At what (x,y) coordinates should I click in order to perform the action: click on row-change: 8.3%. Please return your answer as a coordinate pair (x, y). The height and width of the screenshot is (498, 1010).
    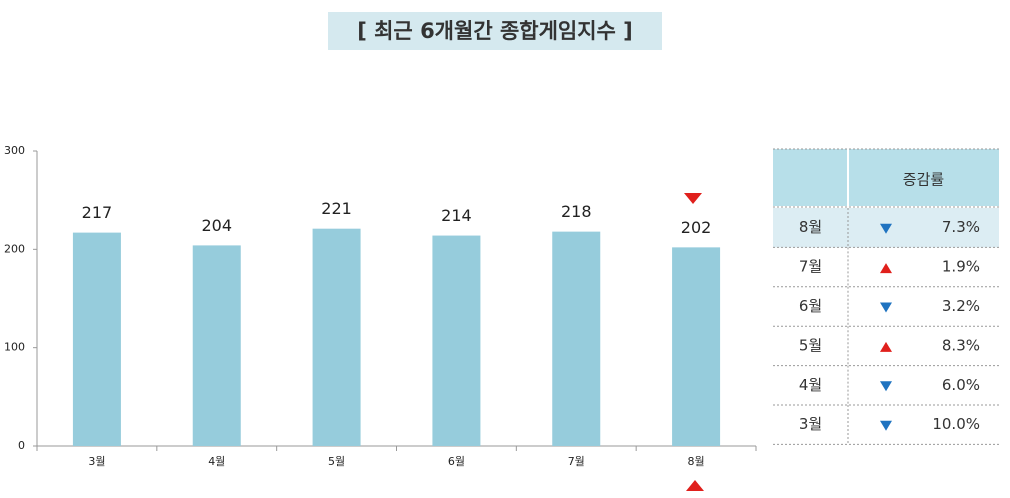
    Looking at the image, I should click on (961, 345).